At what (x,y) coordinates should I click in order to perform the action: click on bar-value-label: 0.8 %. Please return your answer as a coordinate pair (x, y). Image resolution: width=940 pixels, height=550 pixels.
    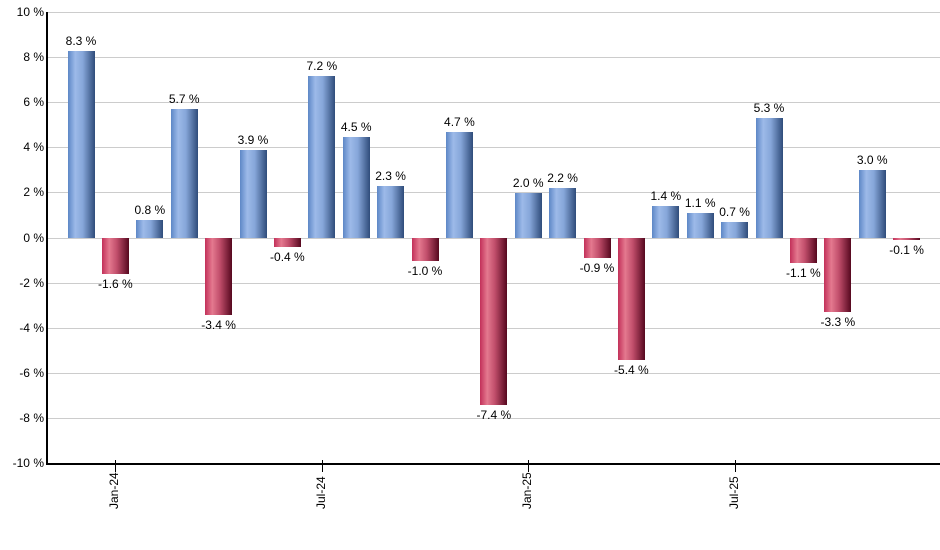
    Looking at the image, I should click on (150, 209).